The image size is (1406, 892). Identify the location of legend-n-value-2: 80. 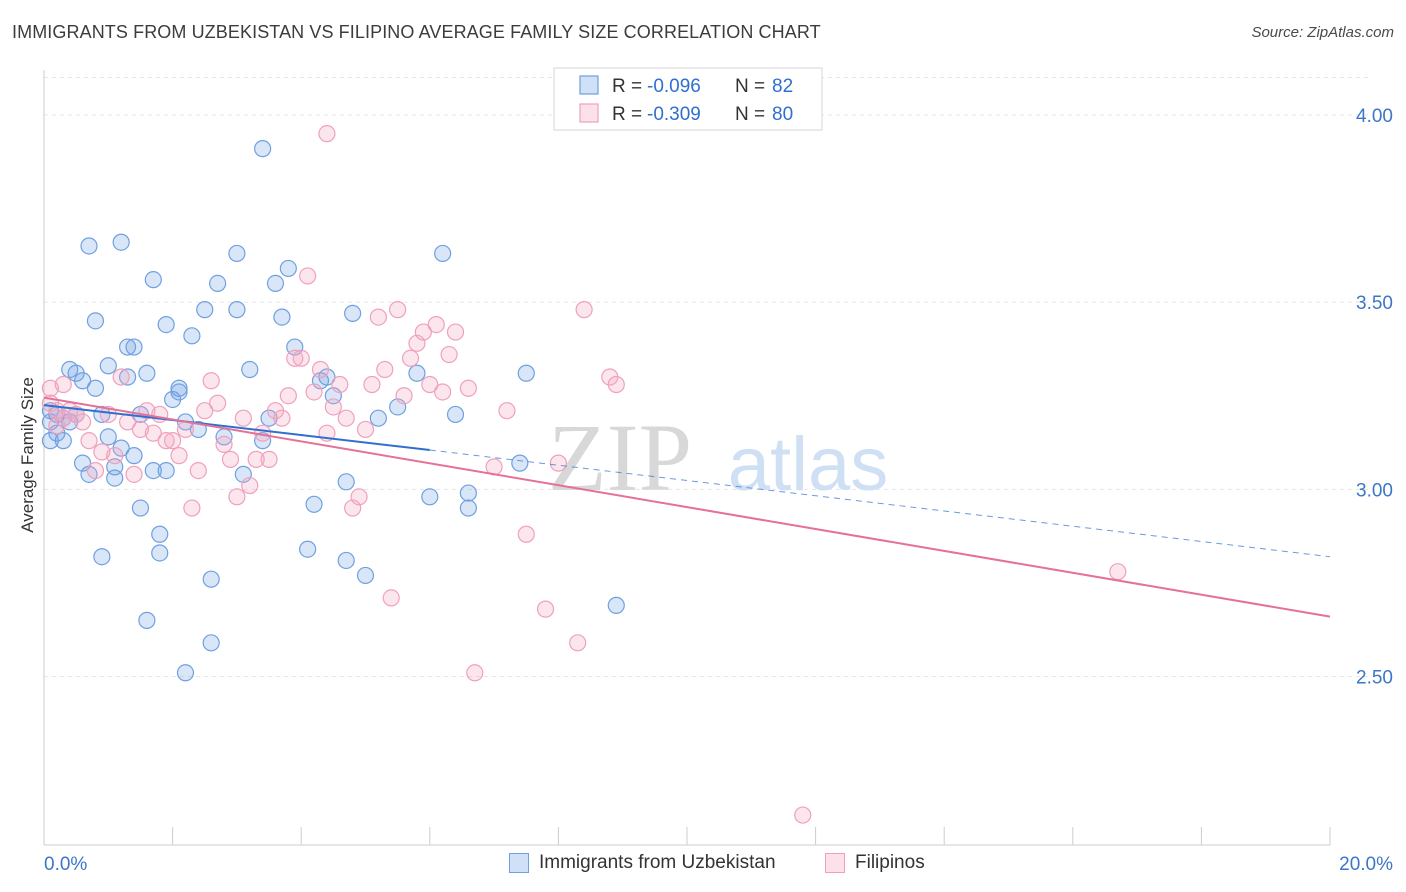
(782, 114).